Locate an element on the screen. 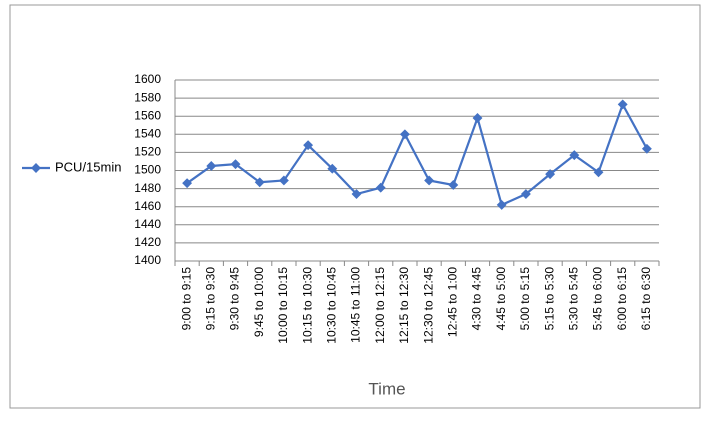 Image resolution: width=709 pixels, height=421 pixels. y-tick-label: 1600 is located at coordinates (147, 79).